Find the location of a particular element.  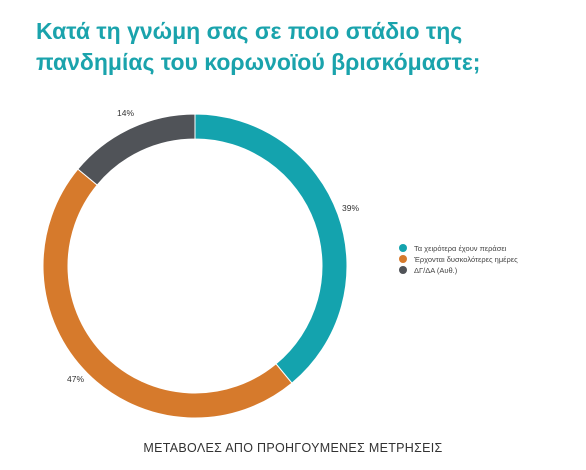

legend-label-2: Έρχονται δυσκολότερες ημέρες is located at coordinates (465, 259).